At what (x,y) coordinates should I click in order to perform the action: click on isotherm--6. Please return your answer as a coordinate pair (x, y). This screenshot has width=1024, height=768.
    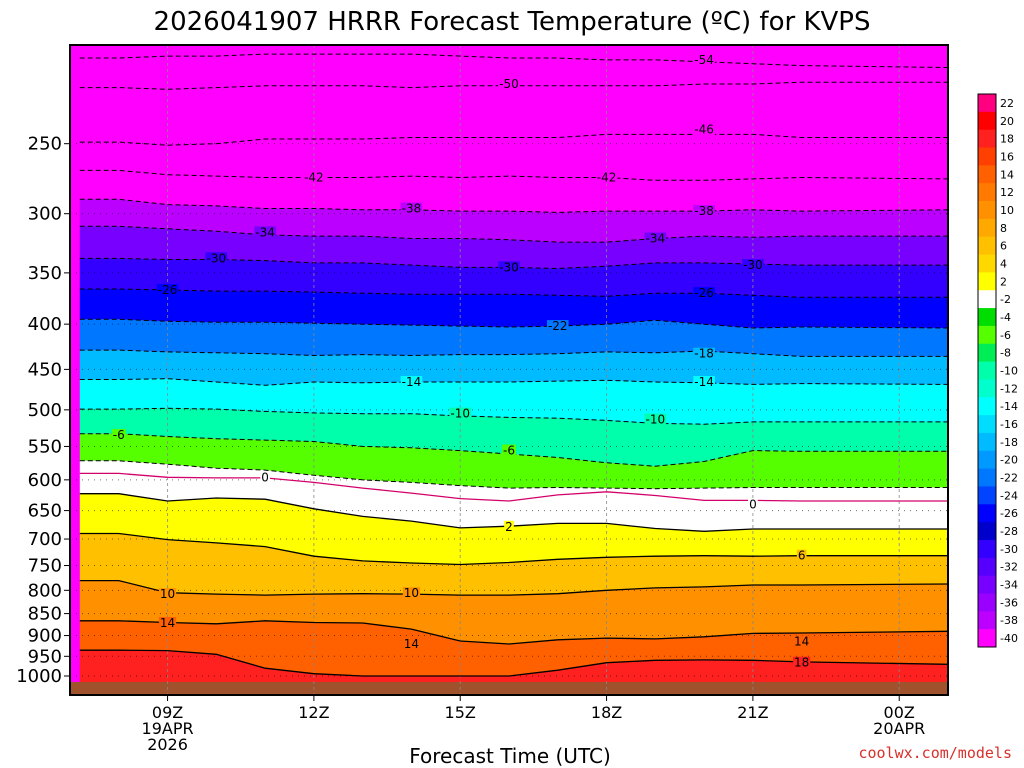
    Looking at the image, I should click on (513, 450).